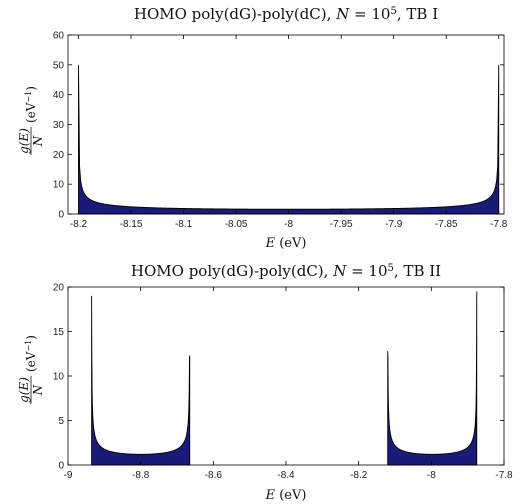  What do you see at coordinates (59, 288) in the screenshot?
I see `panel-2-y-tick-label: 20` at bounding box center [59, 288].